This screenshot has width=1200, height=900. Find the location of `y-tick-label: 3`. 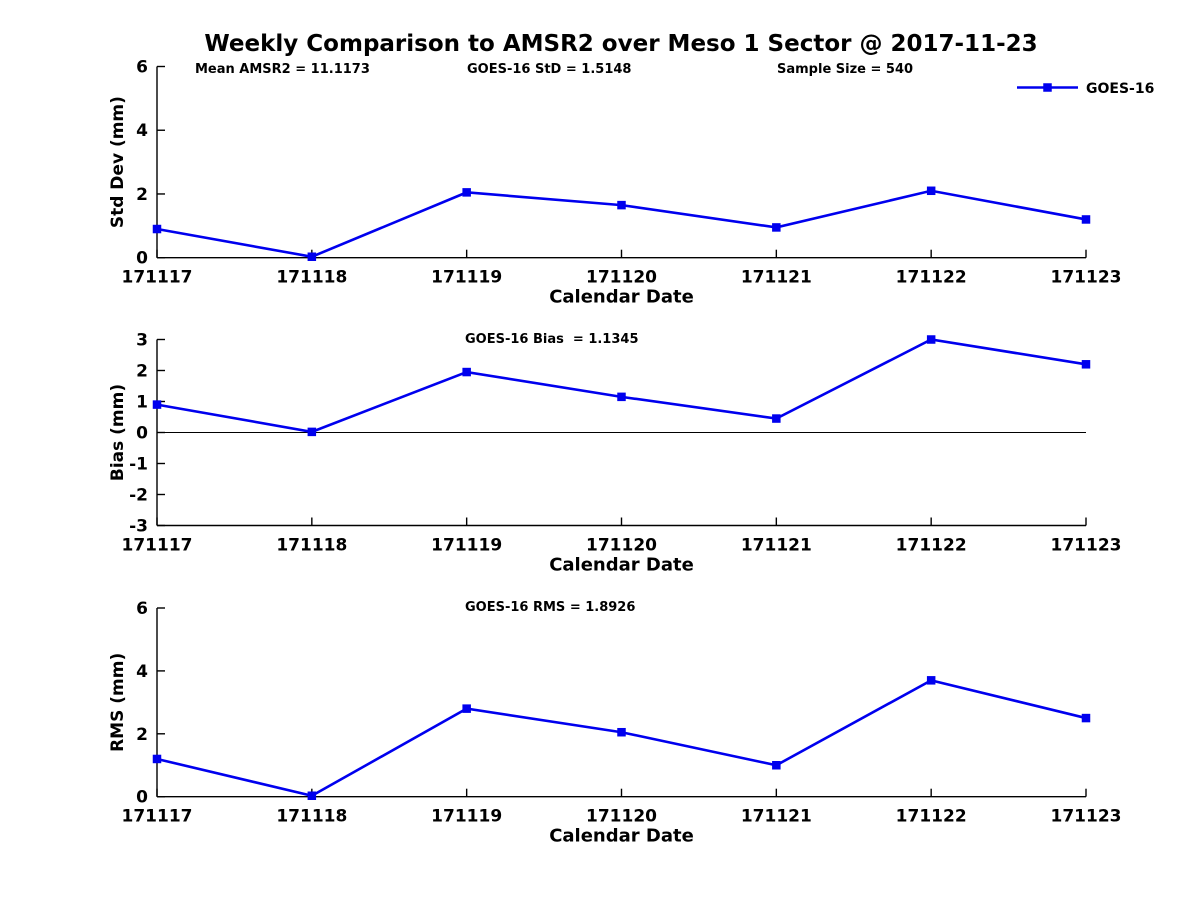

y-tick-label: 3 is located at coordinates (142, 341).